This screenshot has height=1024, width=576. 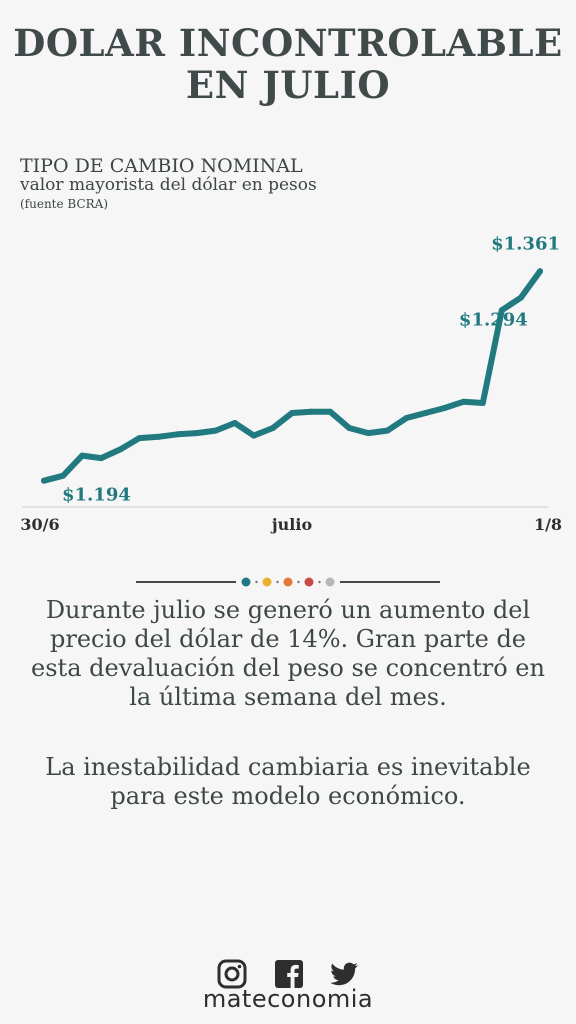 I want to click on facebook-icon, so click(x=289, y=974).